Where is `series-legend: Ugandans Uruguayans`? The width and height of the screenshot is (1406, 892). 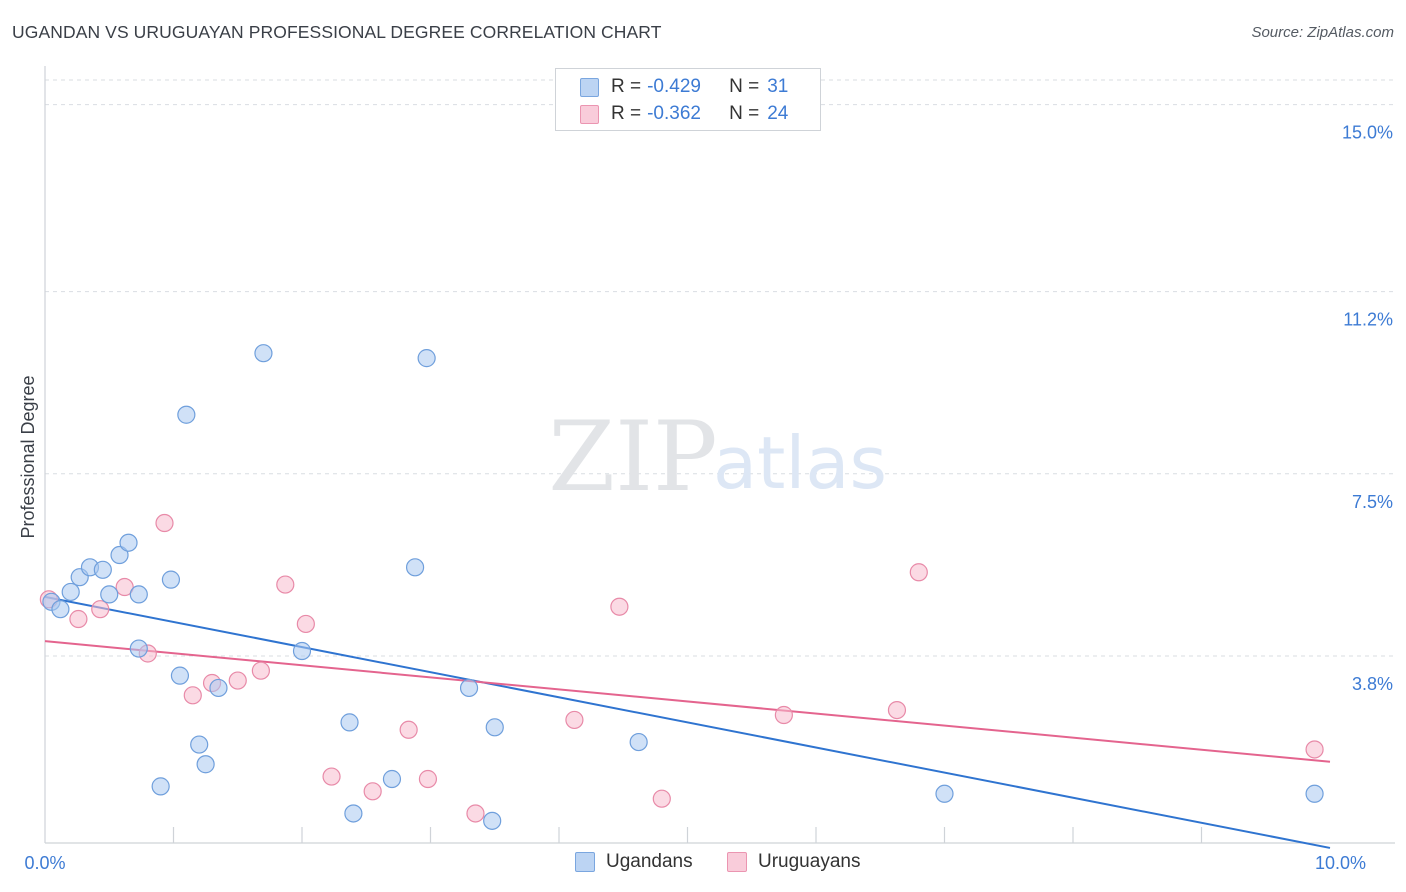 series-legend: Ugandans Uruguayans is located at coordinates (703, 864).